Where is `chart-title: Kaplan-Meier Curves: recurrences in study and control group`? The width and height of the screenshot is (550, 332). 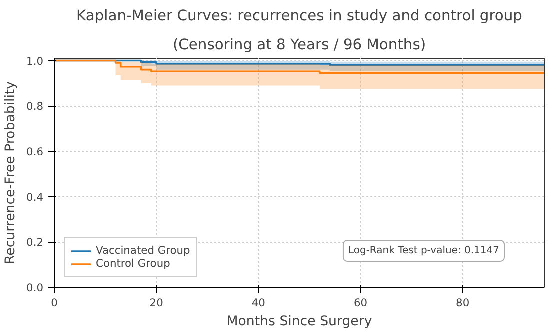
chart-title: Kaplan-Meier Curves: recurrences in study and control group is located at coordinates (299, 16).